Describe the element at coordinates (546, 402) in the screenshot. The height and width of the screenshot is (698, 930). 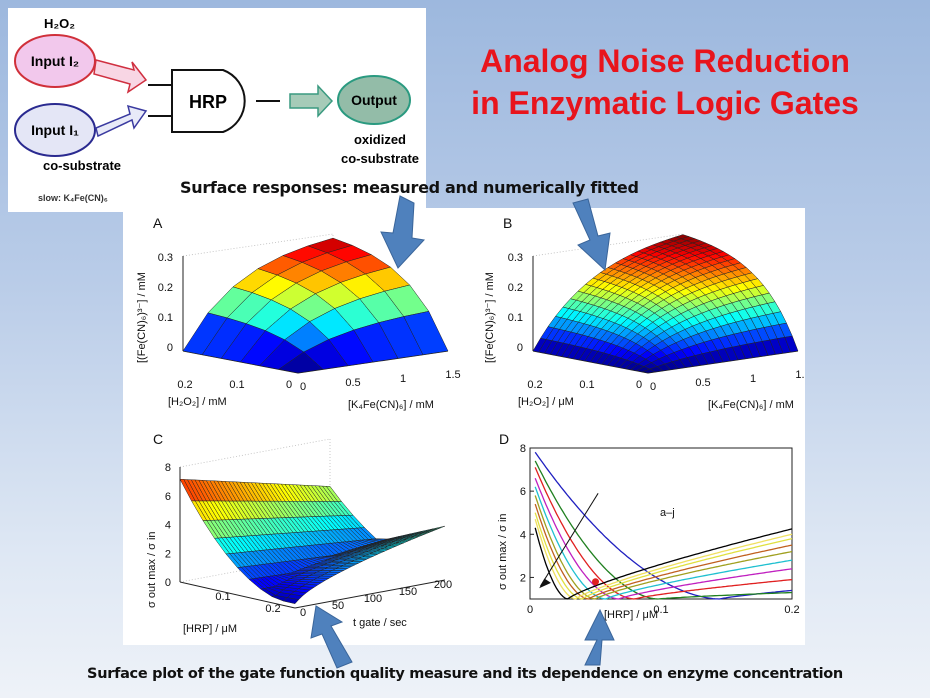
I see `panel-b-xlabel: [H₂O₂] / μM` at that location.